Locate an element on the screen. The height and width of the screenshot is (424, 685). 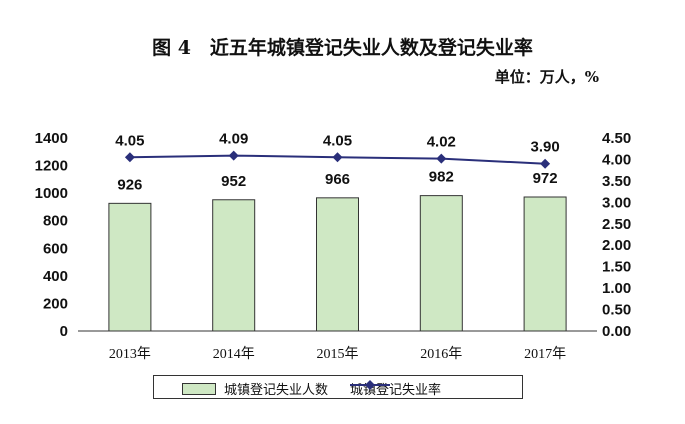
bar-data-label: 972 is located at coordinates (545, 178).